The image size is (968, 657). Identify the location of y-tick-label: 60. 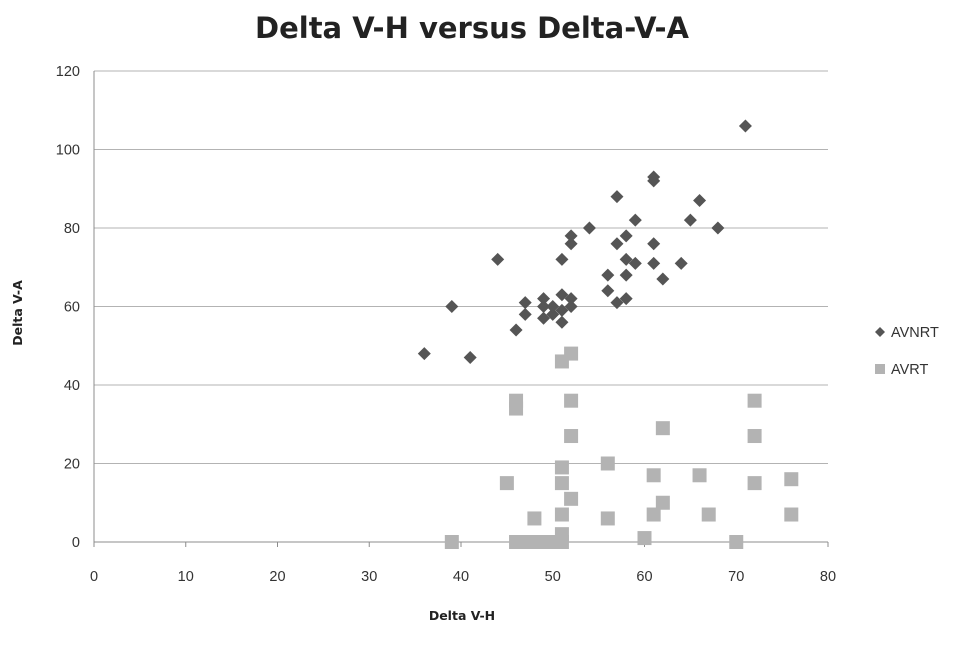
(72, 308).